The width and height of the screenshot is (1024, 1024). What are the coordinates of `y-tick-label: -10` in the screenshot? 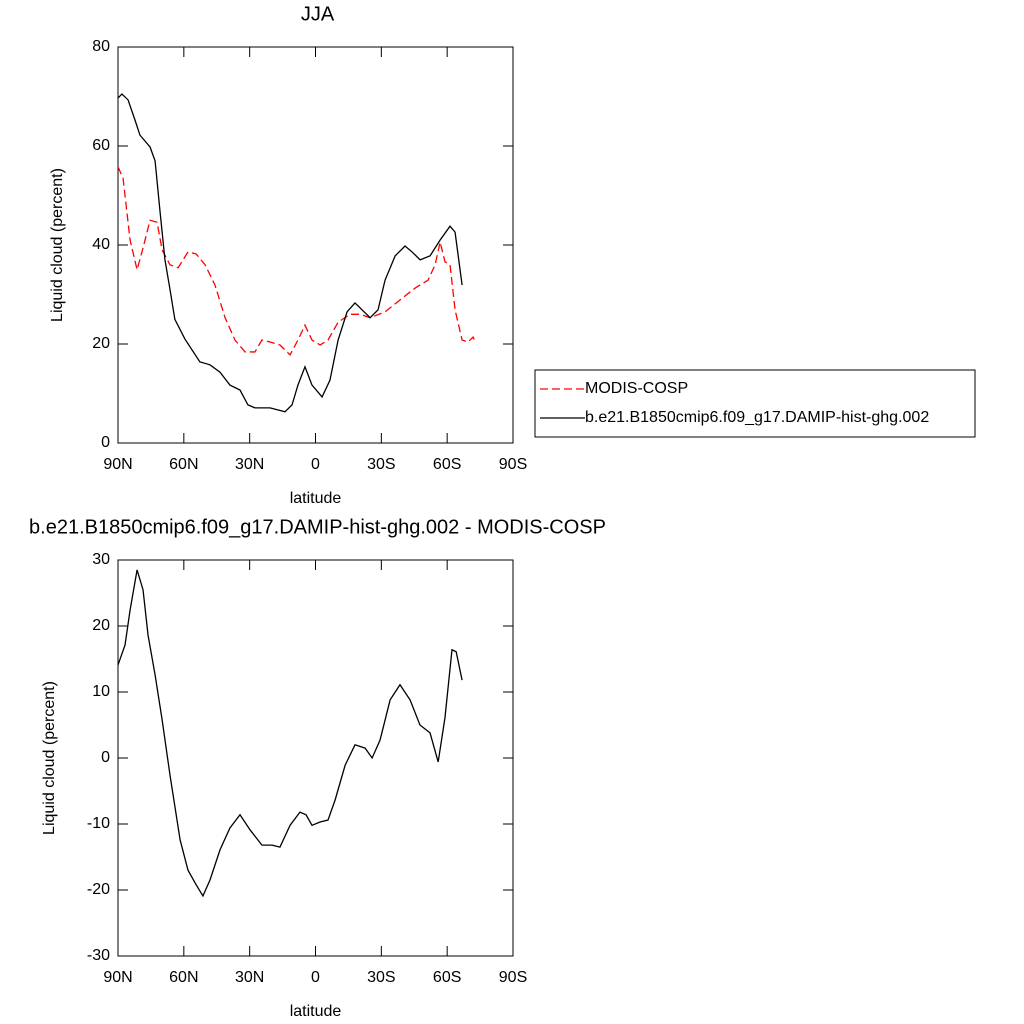 It's located at (98, 823).